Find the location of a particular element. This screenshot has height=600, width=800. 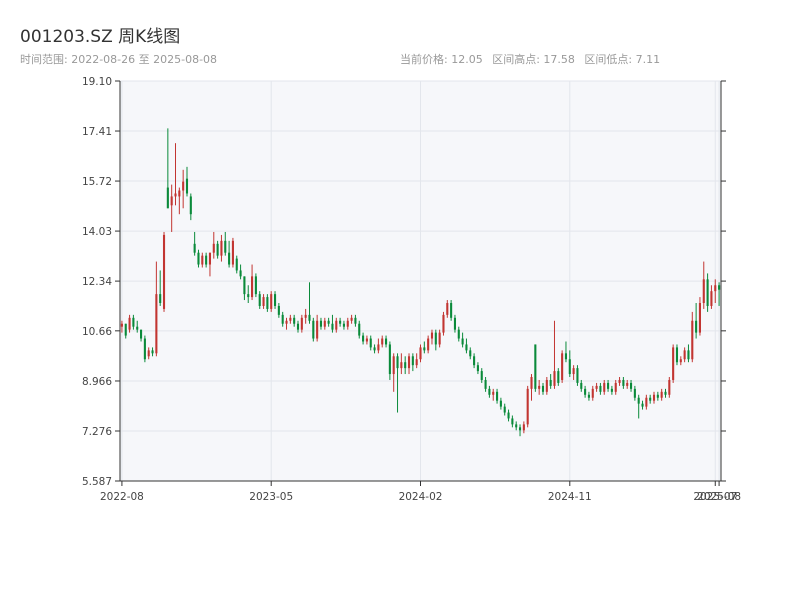

date-range-text: 时间范围: 2022-08-26 至 2025-08-08 is located at coordinates (119, 59).